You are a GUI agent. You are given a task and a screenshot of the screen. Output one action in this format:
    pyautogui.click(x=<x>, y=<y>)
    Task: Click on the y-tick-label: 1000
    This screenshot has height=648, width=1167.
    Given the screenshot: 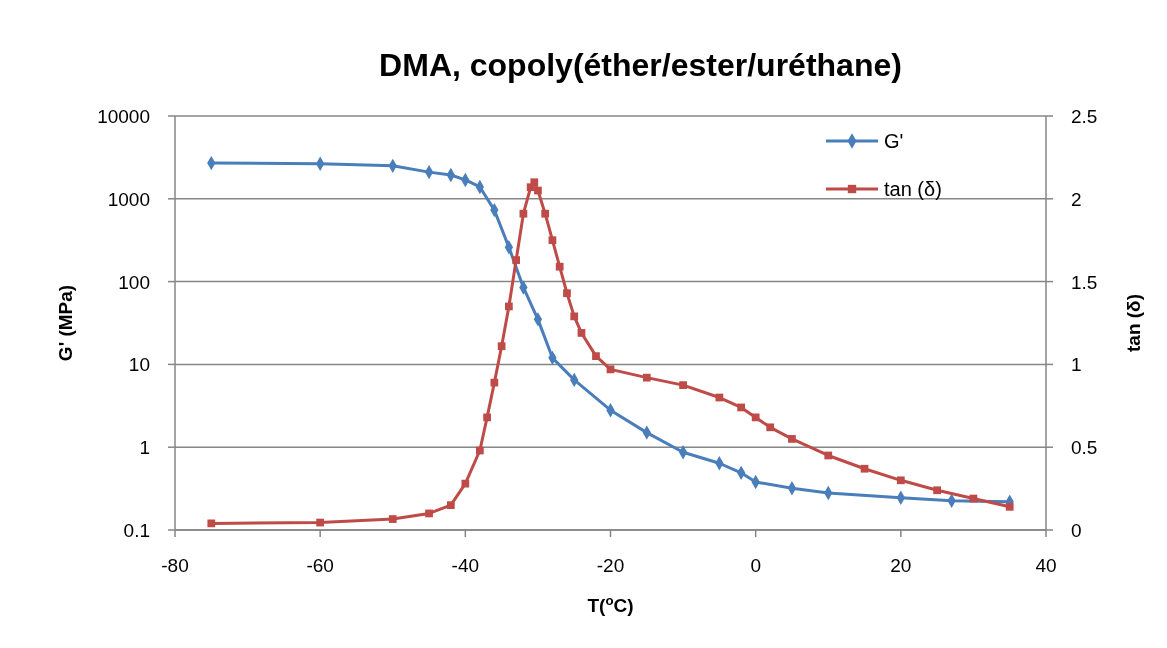 What is the action you would take?
    pyautogui.click(x=128, y=199)
    